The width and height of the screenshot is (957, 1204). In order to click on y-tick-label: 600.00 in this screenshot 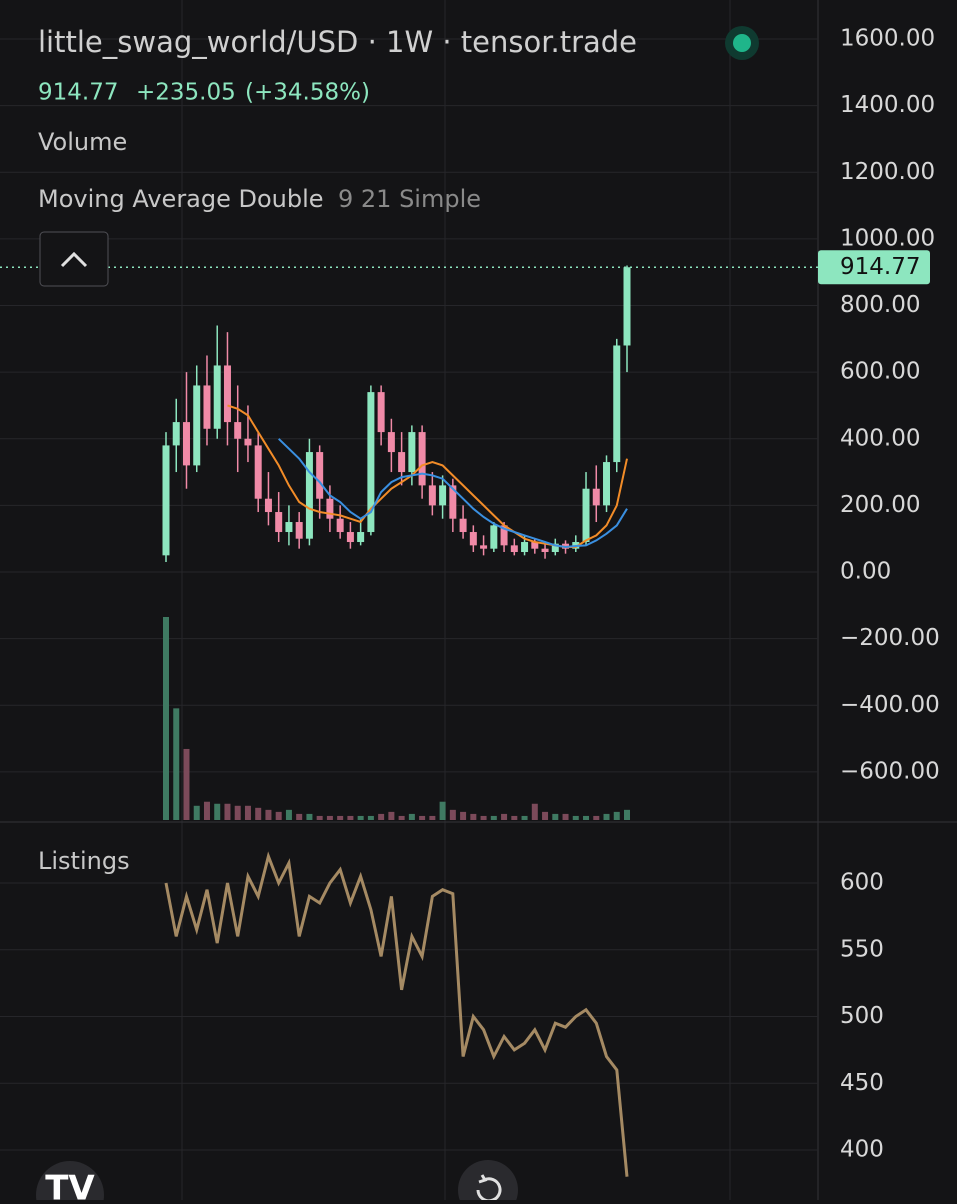, I will do `click(880, 372)`.